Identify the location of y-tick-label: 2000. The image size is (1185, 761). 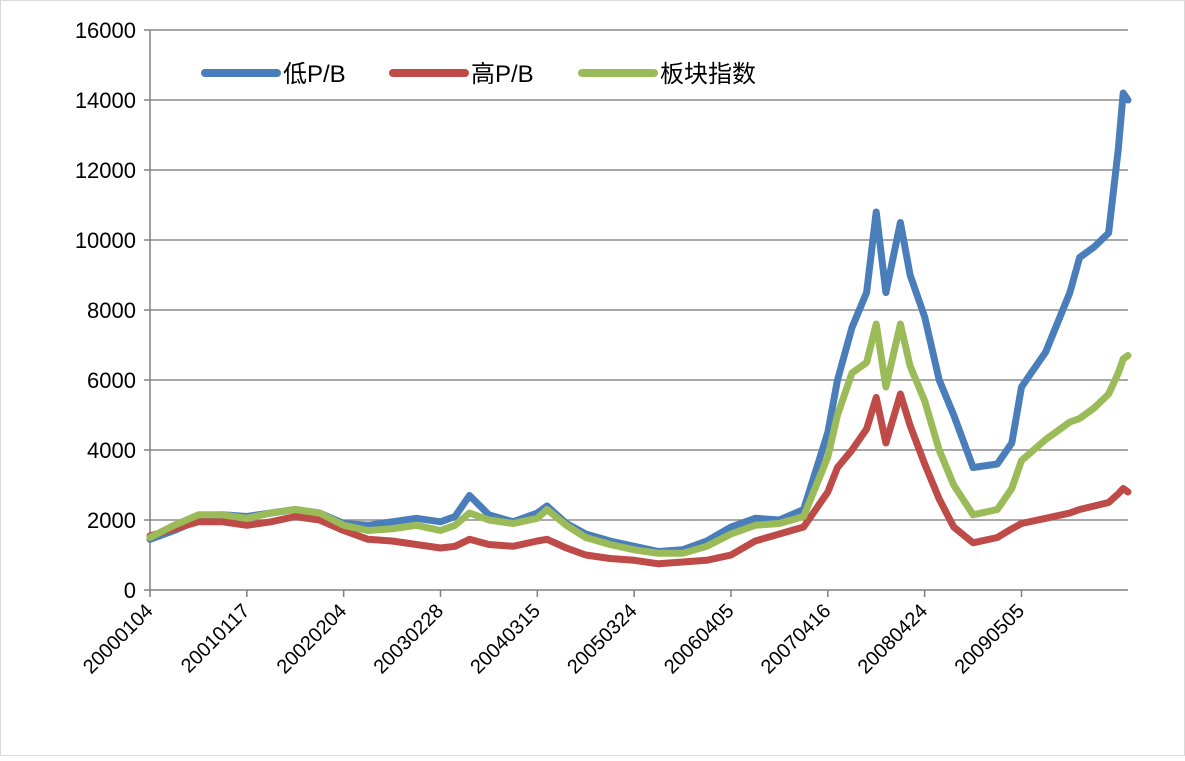
(111, 520).